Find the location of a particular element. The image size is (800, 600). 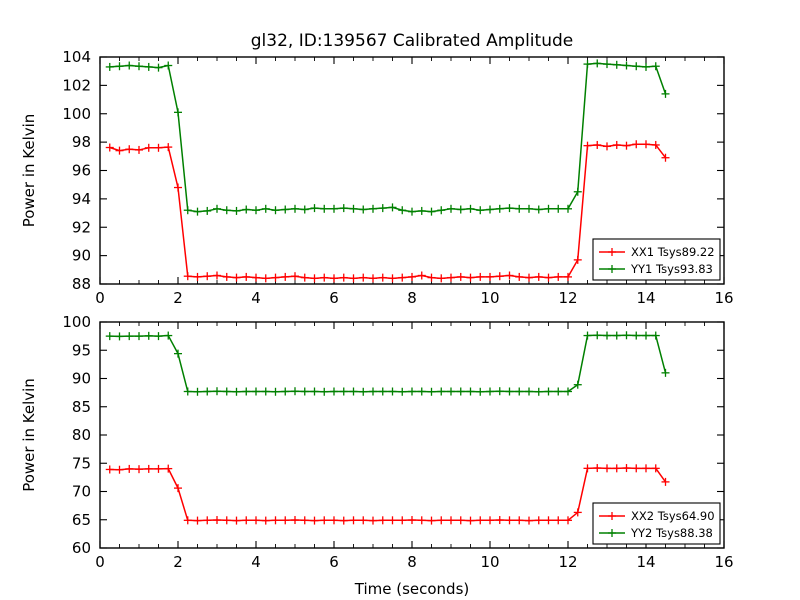

series-markers-xx2 is located at coordinates (387, 494).